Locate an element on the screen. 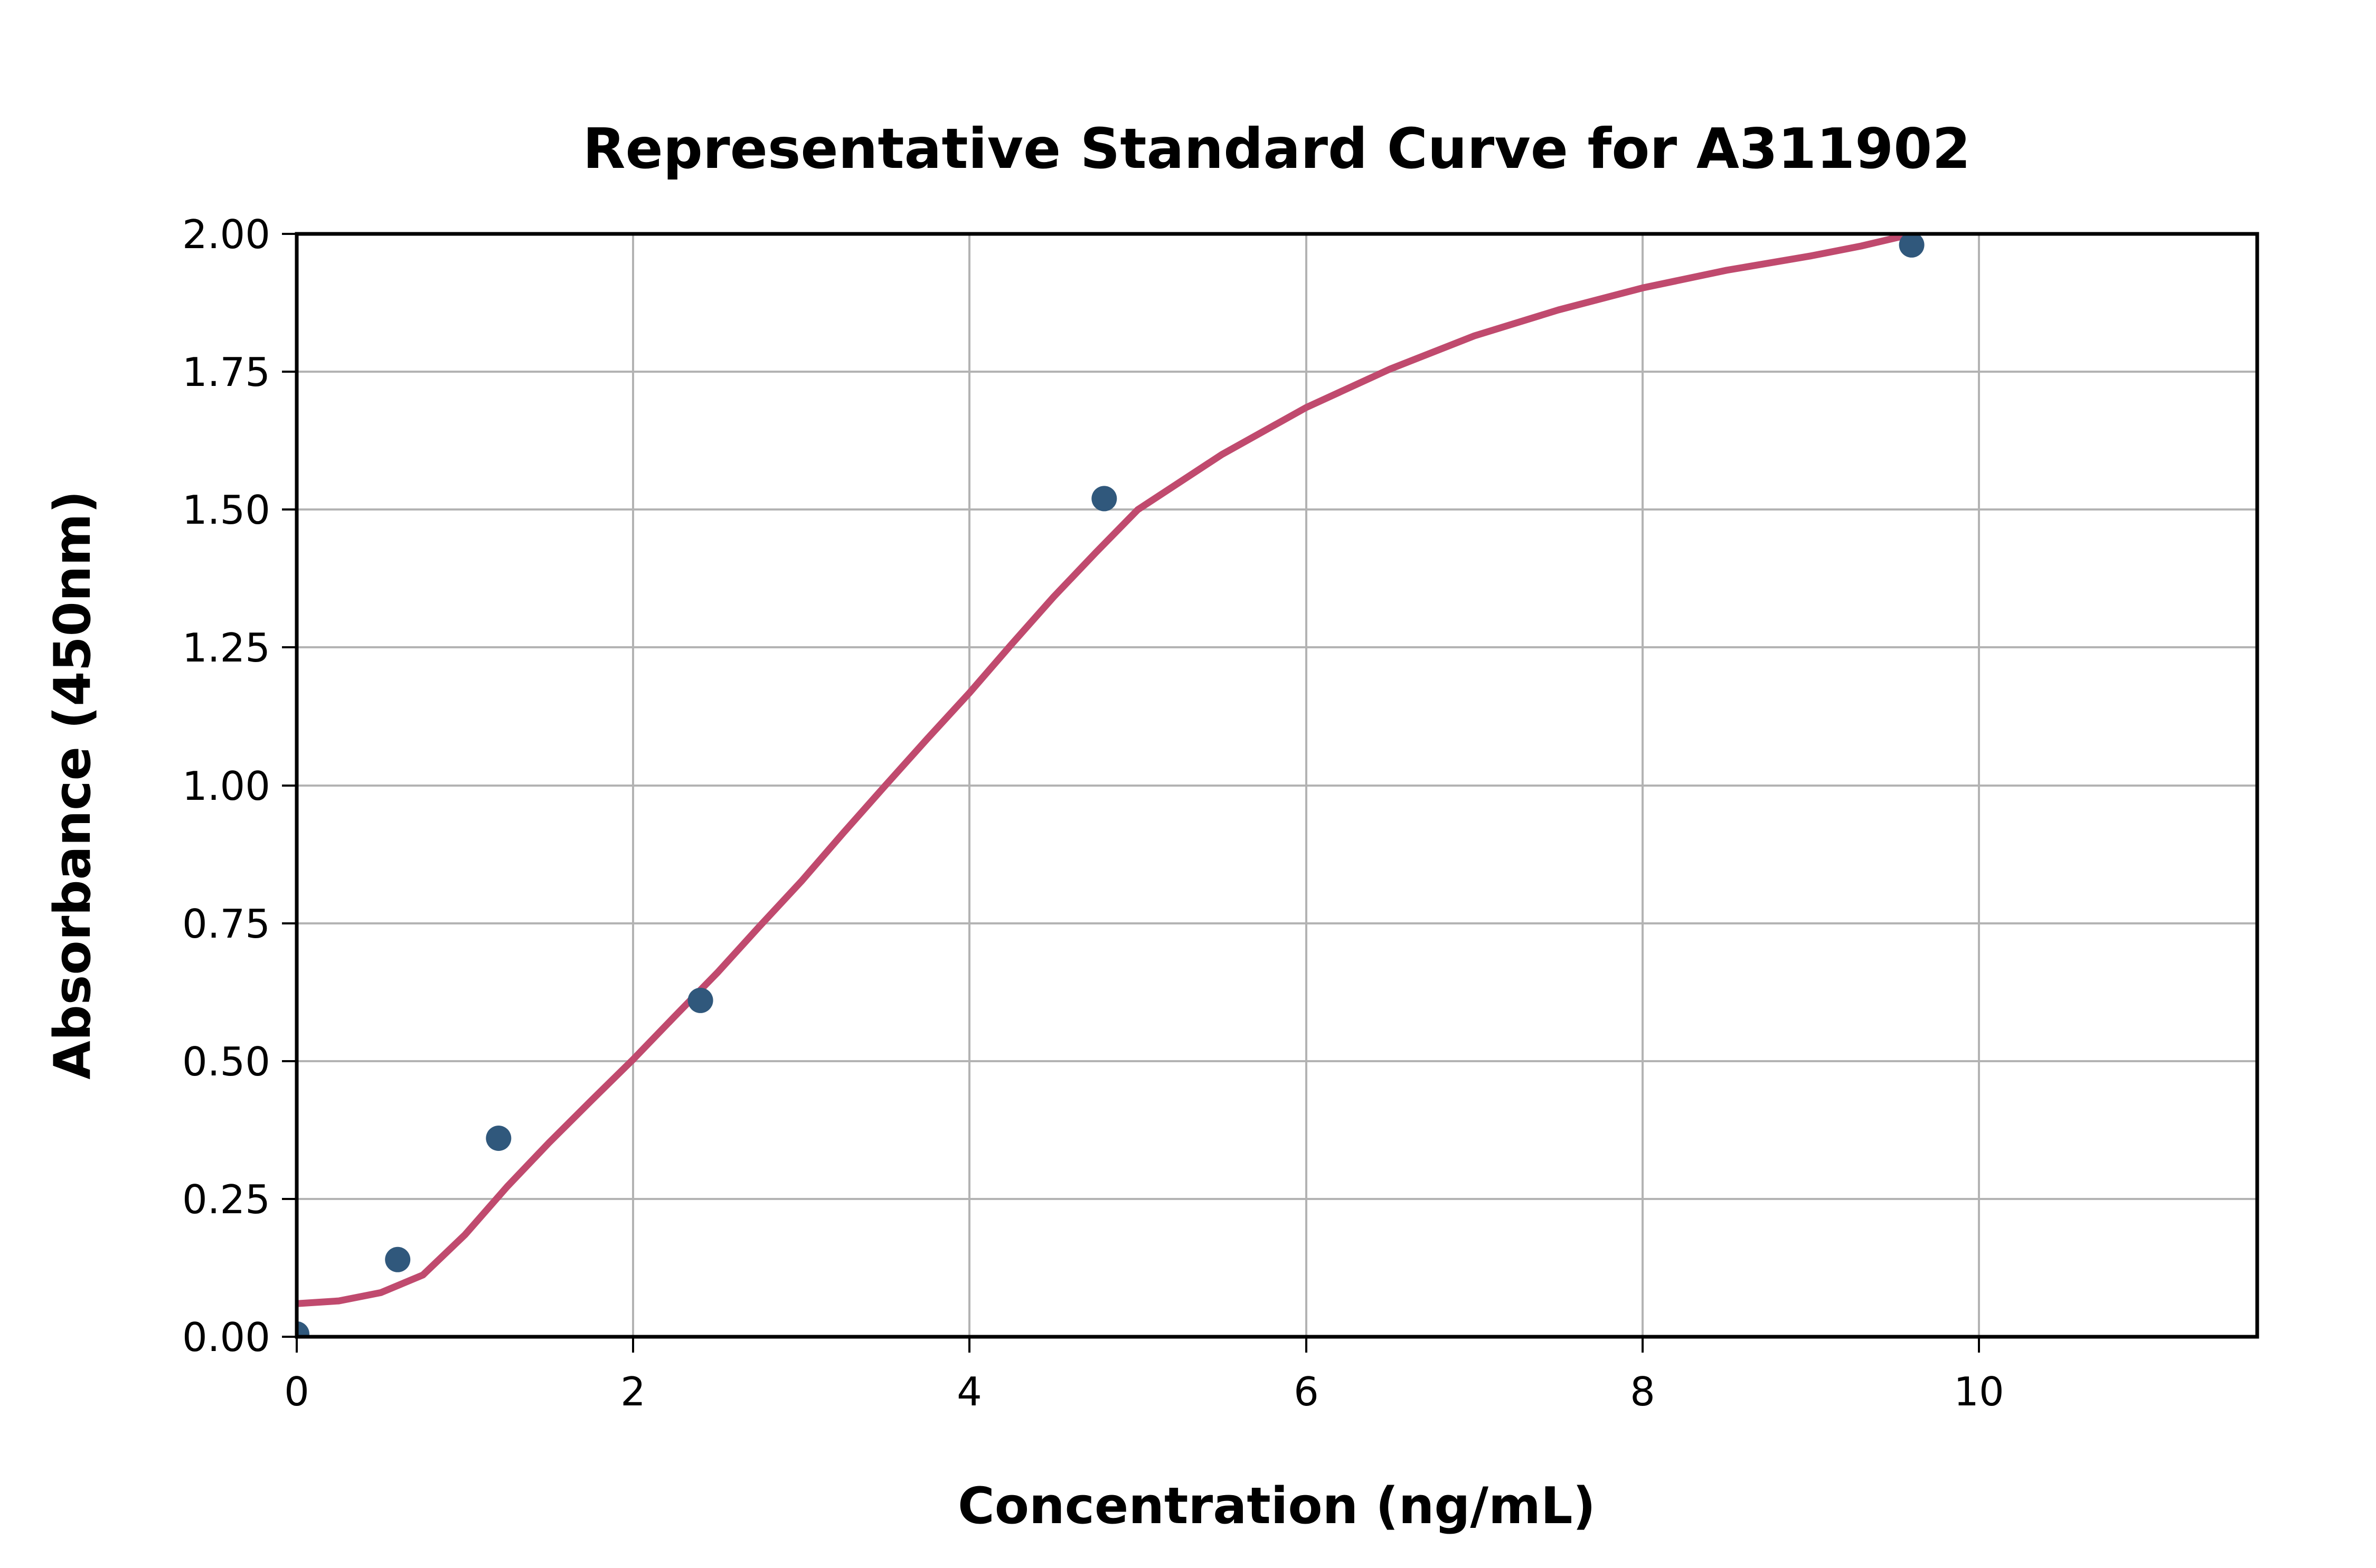  y-axis-ticks is located at coordinates (290, 785).